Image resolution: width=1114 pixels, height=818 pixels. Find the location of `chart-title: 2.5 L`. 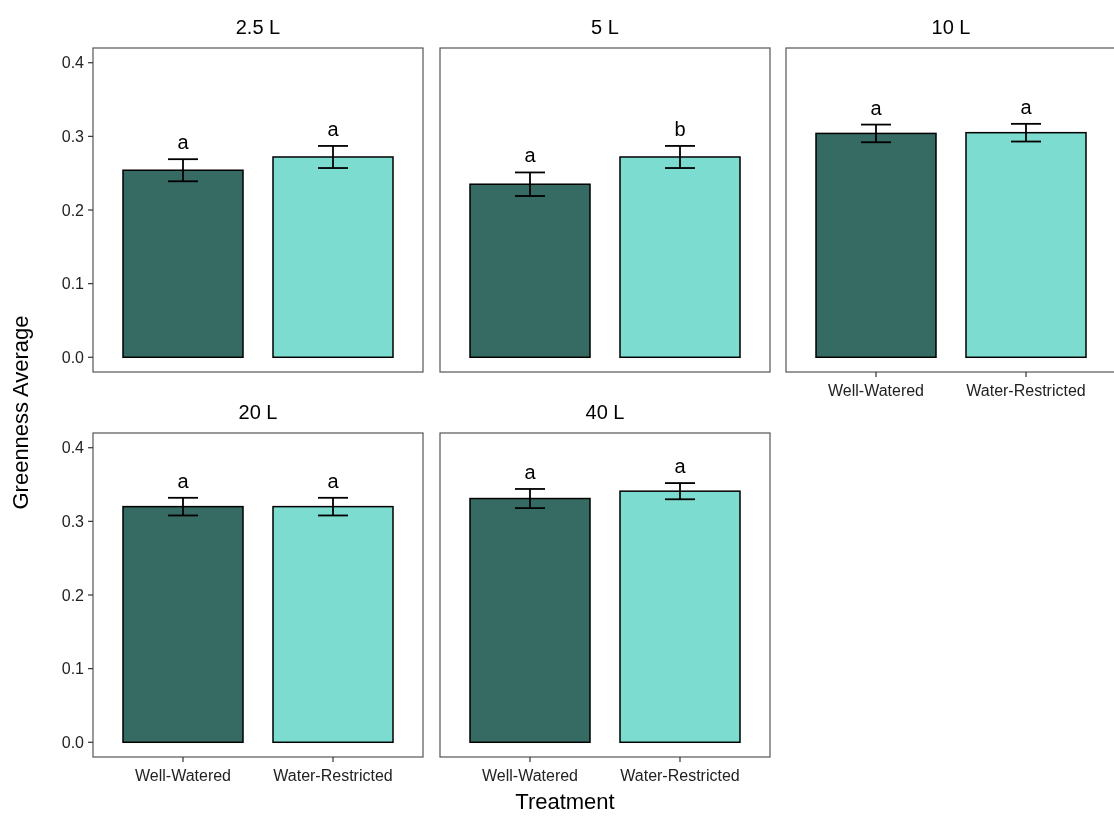

chart-title: 2.5 L is located at coordinates (258, 27).